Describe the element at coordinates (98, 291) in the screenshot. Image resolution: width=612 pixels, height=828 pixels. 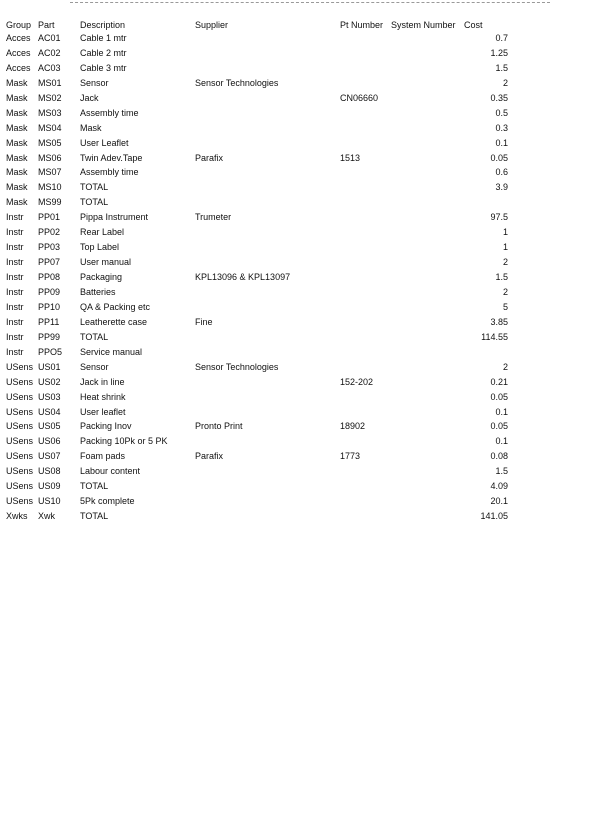
I see `description-cell: Batteries` at that location.